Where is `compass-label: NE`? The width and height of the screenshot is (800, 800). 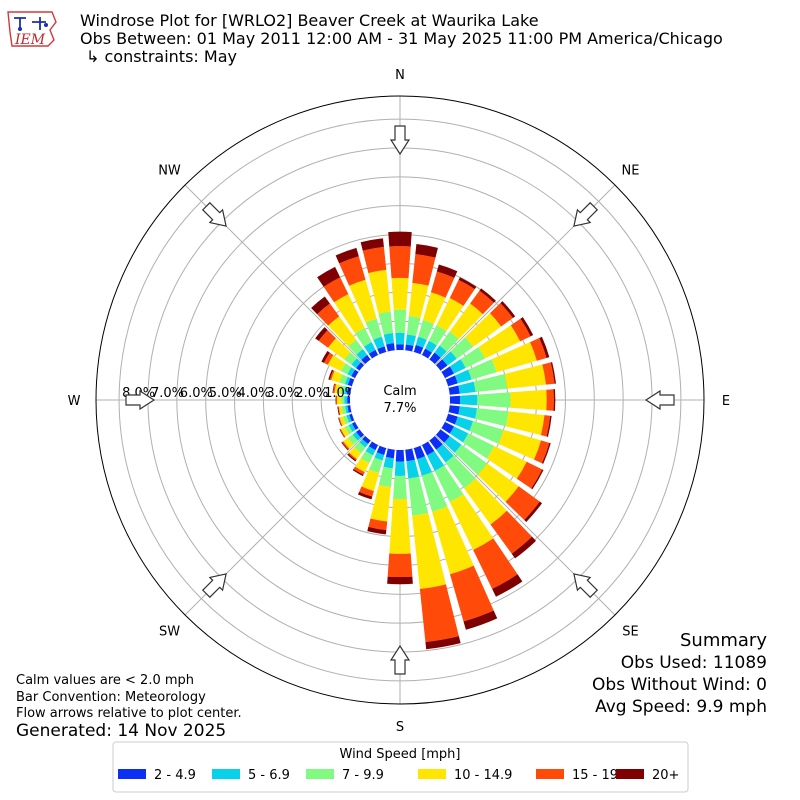
compass-label: NE is located at coordinates (631, 171).